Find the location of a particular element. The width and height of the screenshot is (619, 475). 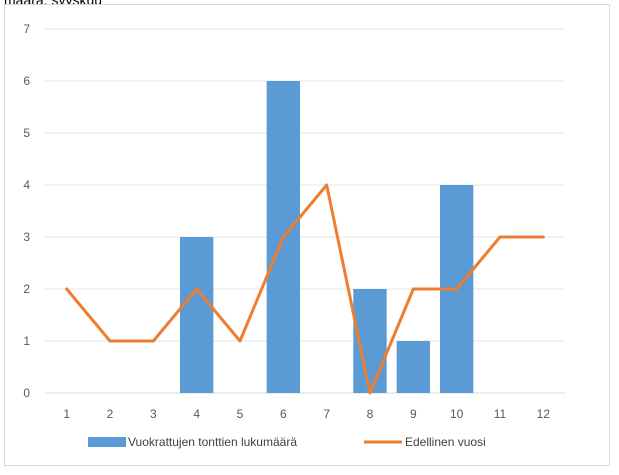

x-tick-label: 6 is located at coordinates (283, 414).